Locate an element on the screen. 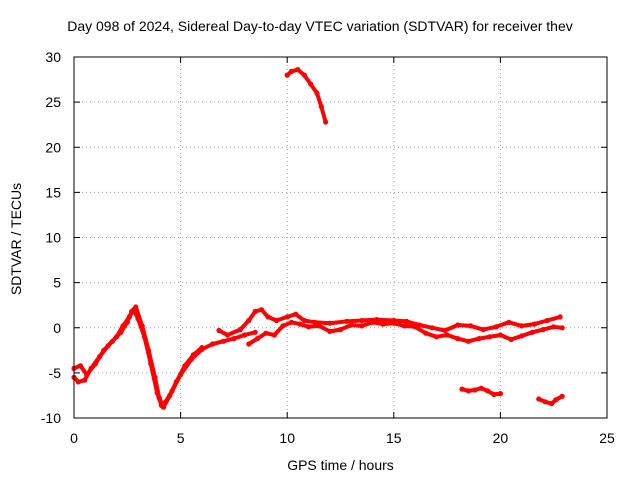  x-tick-label: 15 is located at coordinates (394, 438).